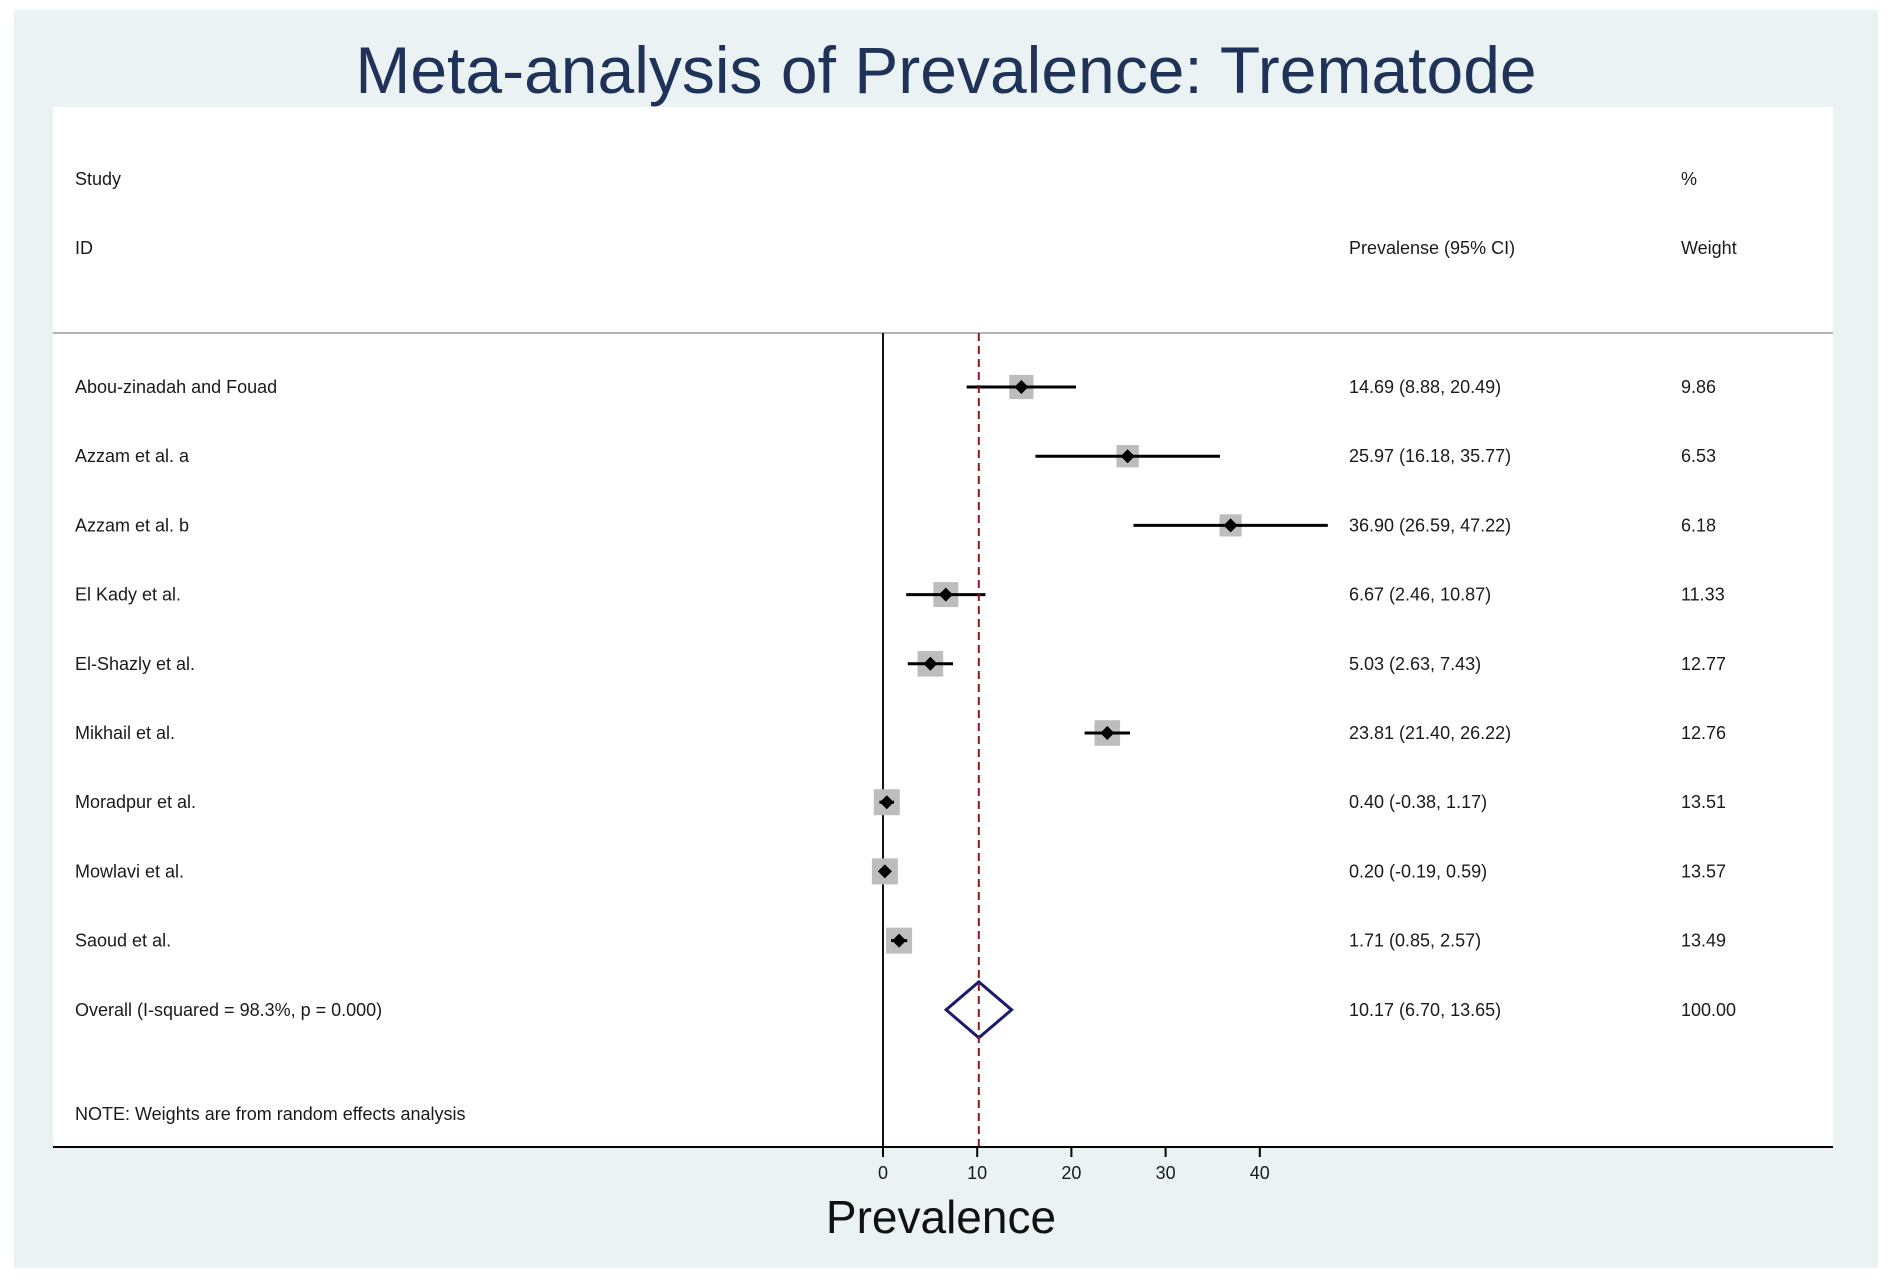  What do you see at coordinates (1166, 1173) in the screenshot?
I see `x-tick-label: 30` at bounding box center [1166, 1173].